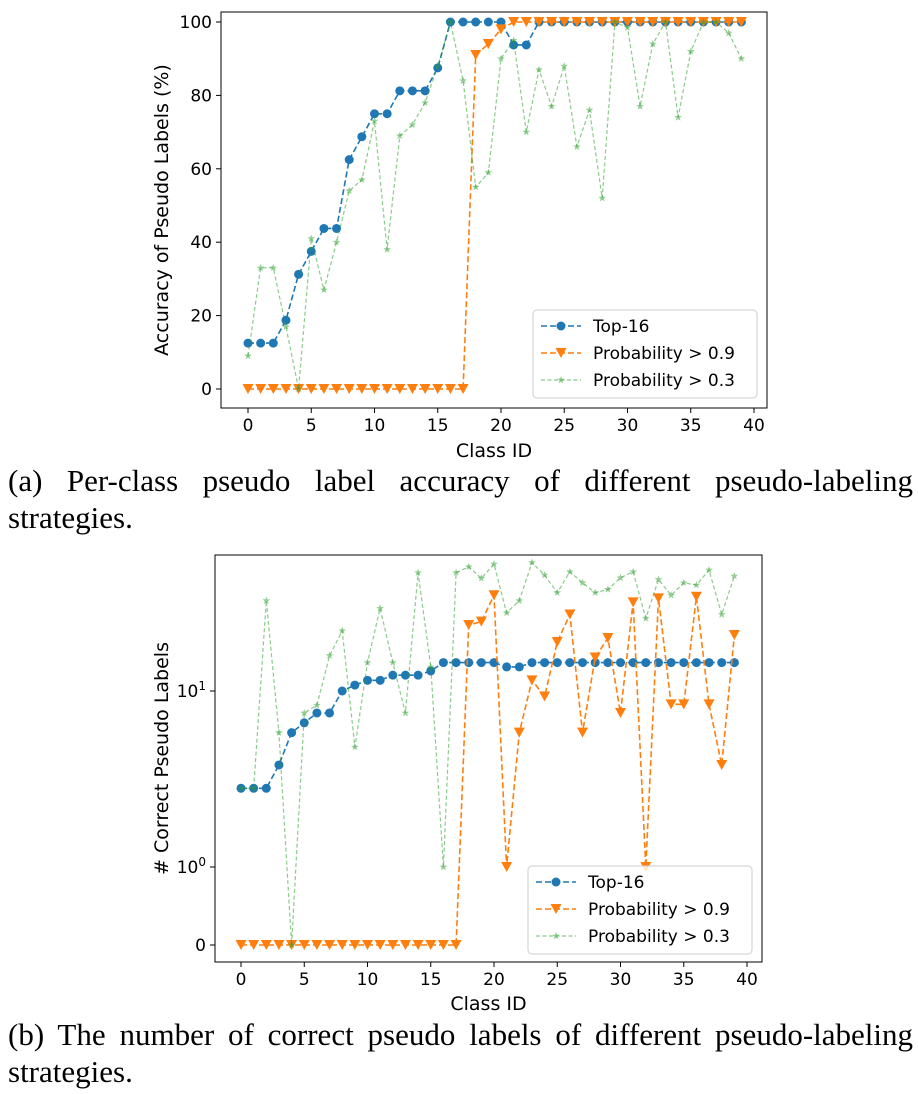 Image resolution: width=918 pixels, height=1094 pixels. What do you see at coordinates (488, 1004) in the screenshot?
I see `x-axis-label: Class ID` at bounding box center [488, 1004].